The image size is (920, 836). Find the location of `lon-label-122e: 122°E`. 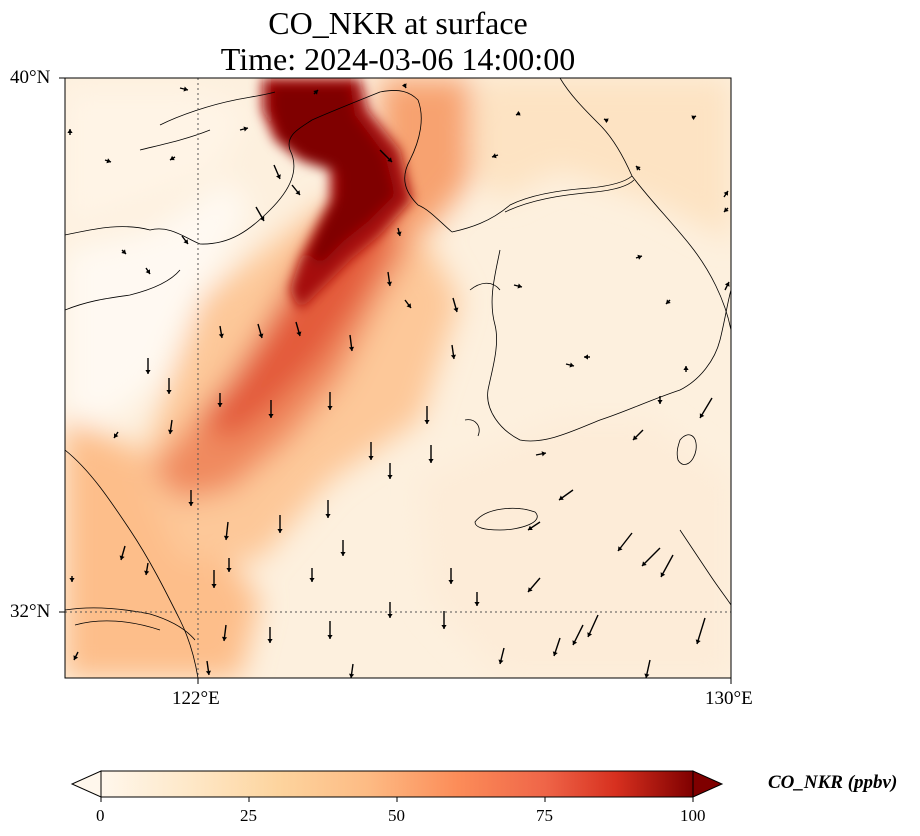

lon-label-122e: 122°E is located at coordinates (196, 698).